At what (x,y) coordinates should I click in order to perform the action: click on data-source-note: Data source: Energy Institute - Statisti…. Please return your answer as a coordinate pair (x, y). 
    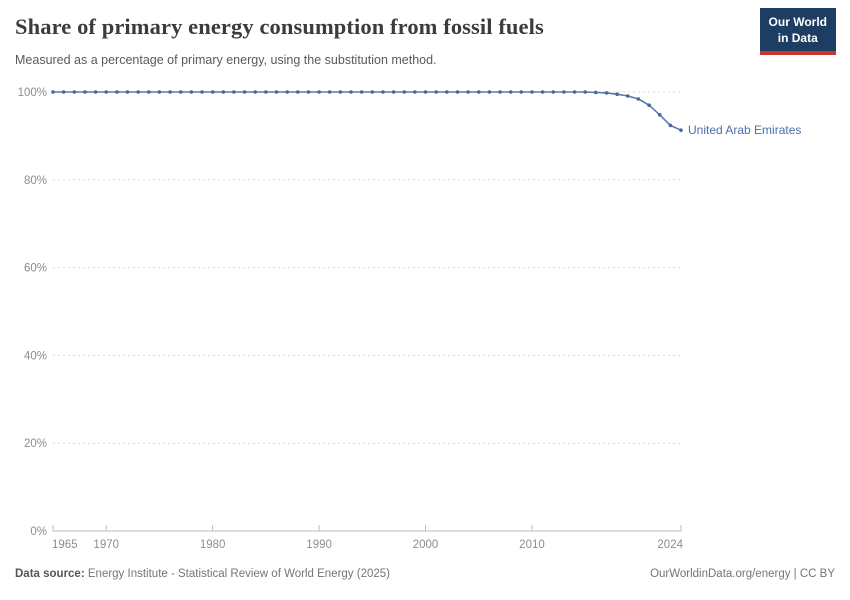
    Looking at the image, I should click on (202, 574).